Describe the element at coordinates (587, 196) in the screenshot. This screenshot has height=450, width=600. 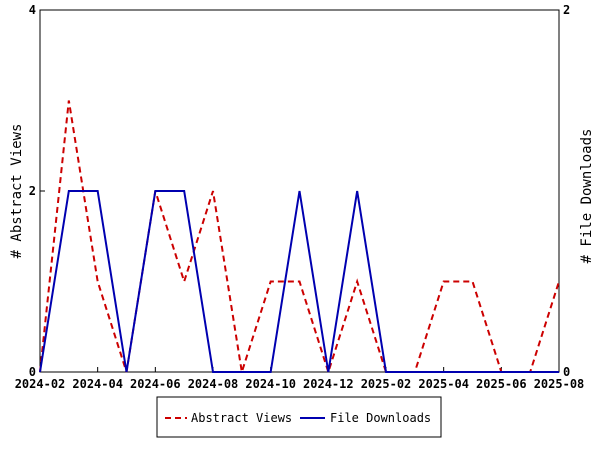
I see `y2-axis-title: # File Downloads` at that location.